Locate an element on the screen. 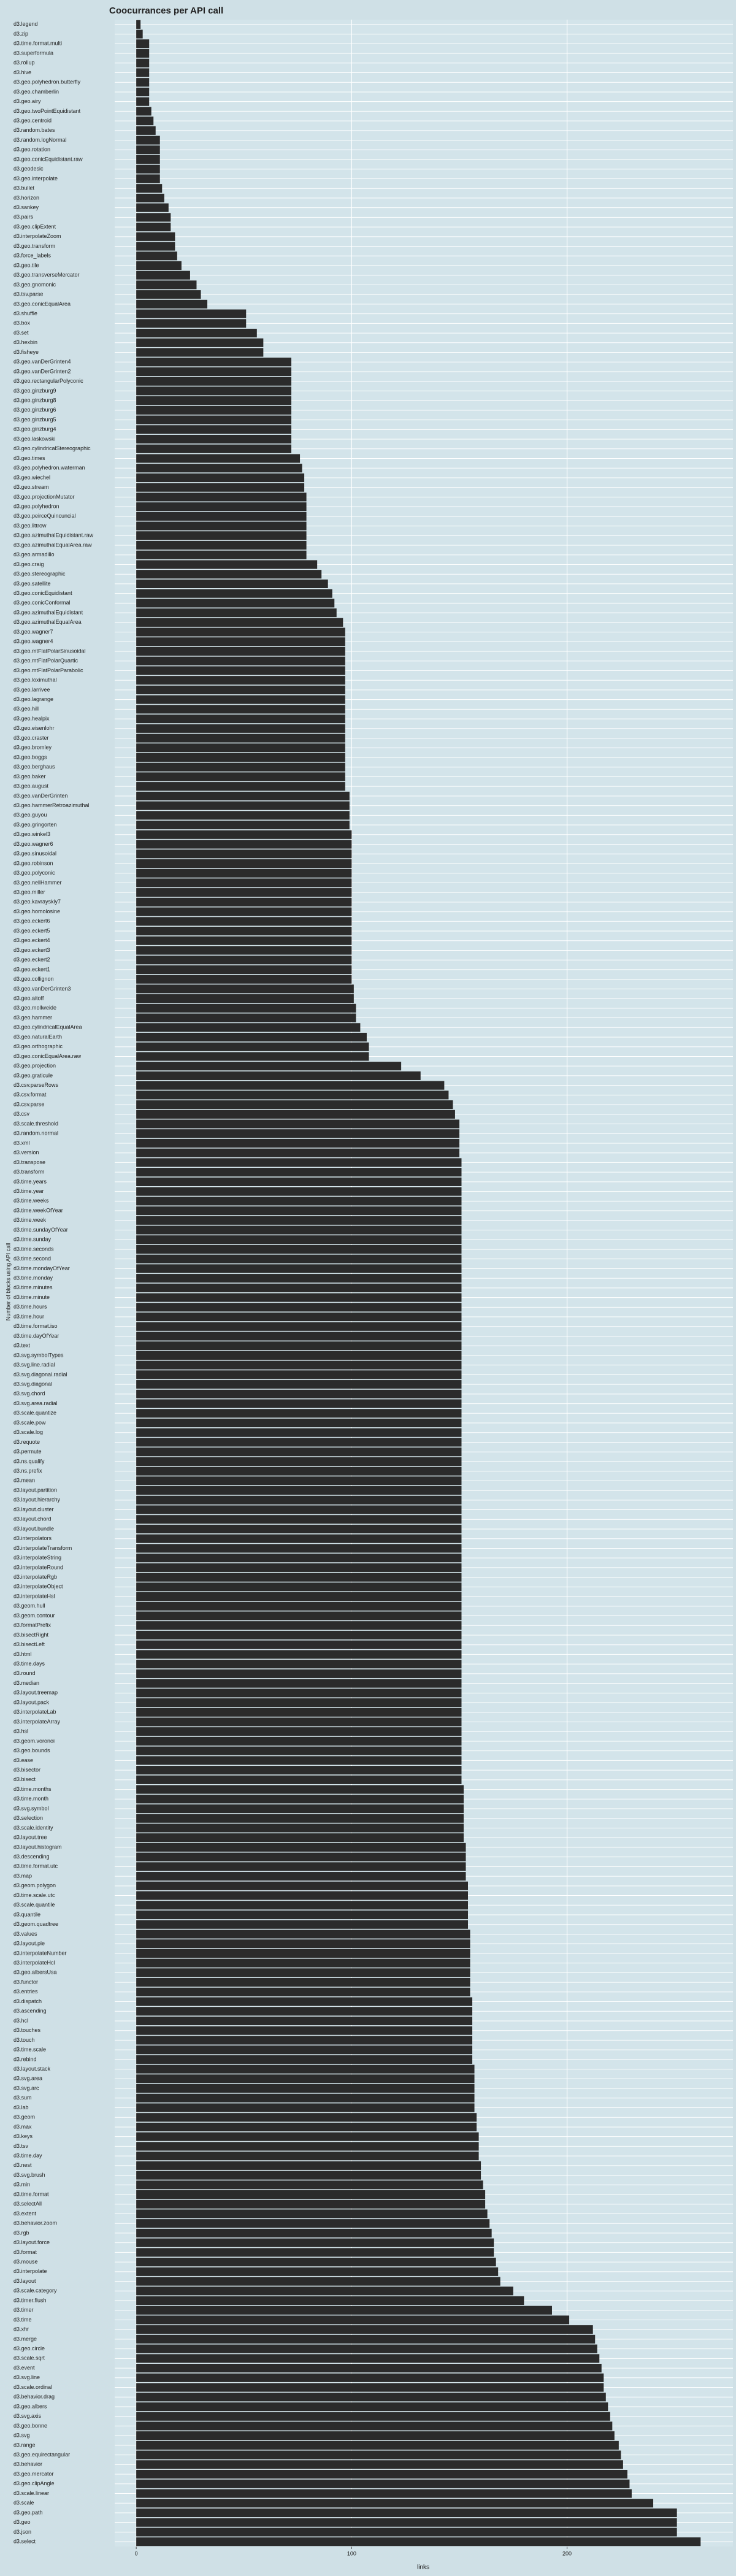  y-tick-label: d3.random.normal is located at coordinates (35, 1133).